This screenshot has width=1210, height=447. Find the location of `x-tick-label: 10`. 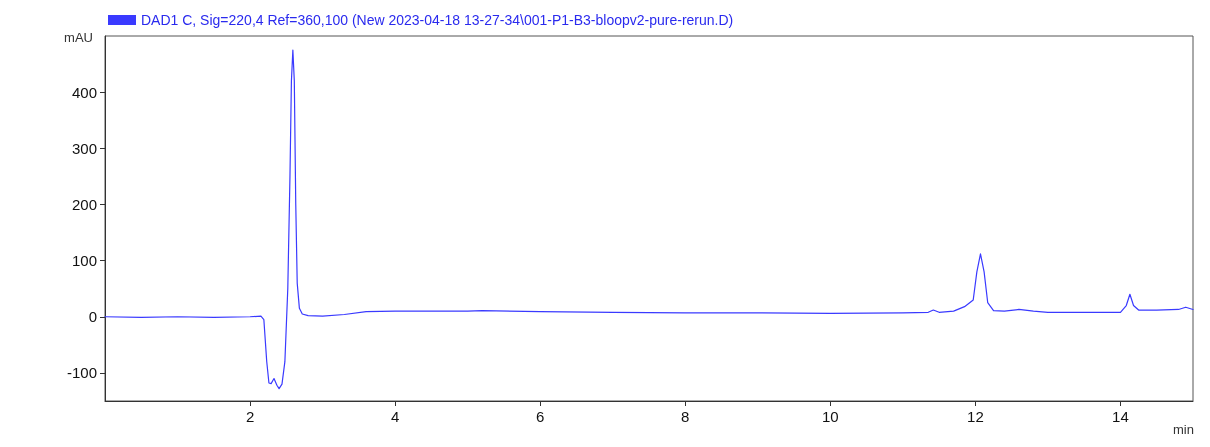

x-tick-label: 10 is located at coordinates (830, 416).